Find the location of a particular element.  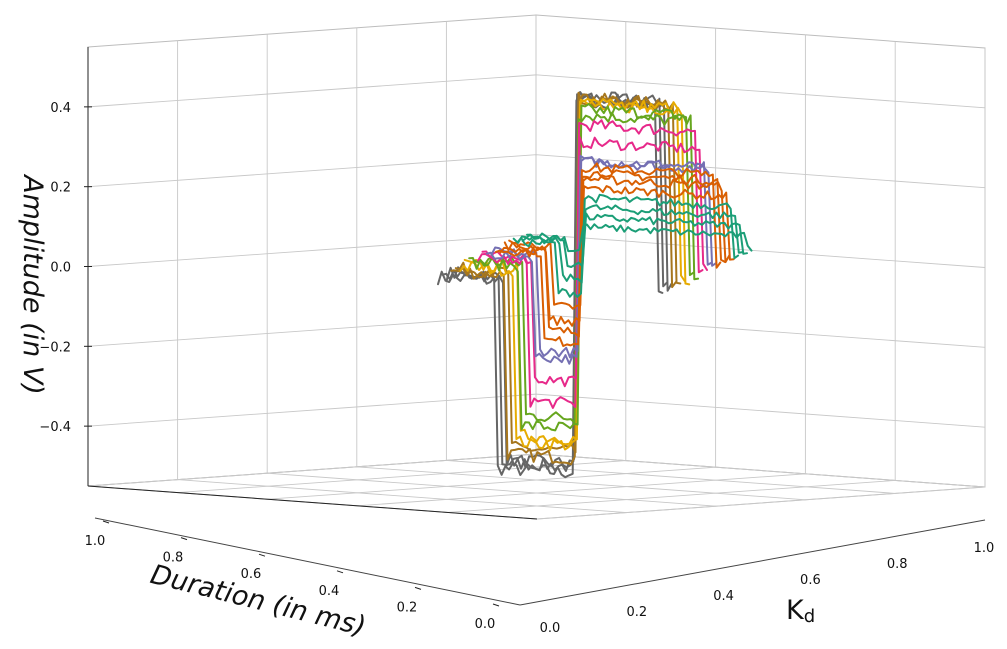

y-tick-label: 0.4 is located at coordinates (329, 591).